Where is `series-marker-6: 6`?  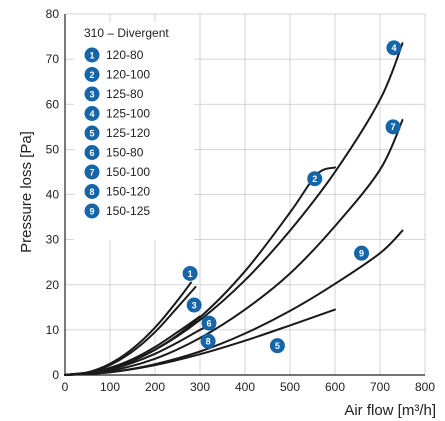 series-marker-6: 6 is located at coordinates (209, 323).